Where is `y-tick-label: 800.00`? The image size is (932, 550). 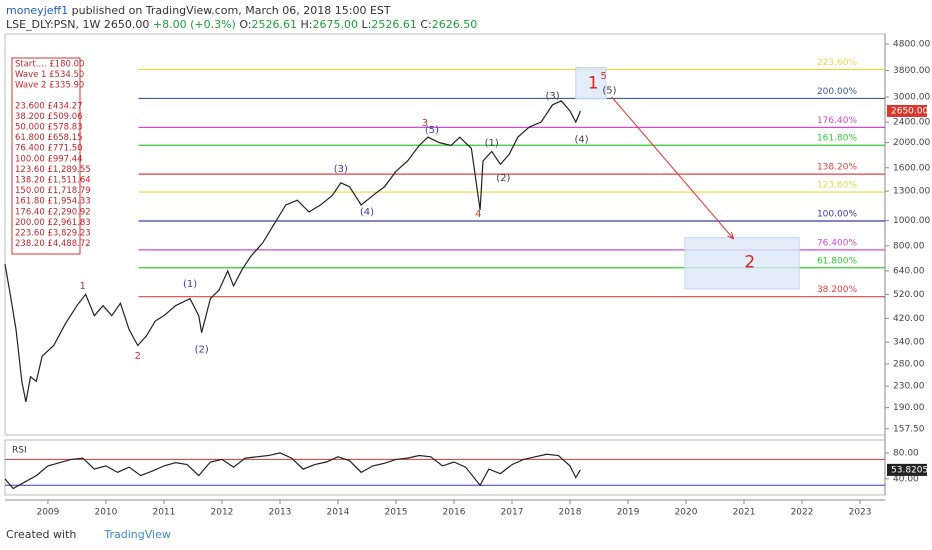 y-tick-label: 800.00 is located at coordinates (909, 246).